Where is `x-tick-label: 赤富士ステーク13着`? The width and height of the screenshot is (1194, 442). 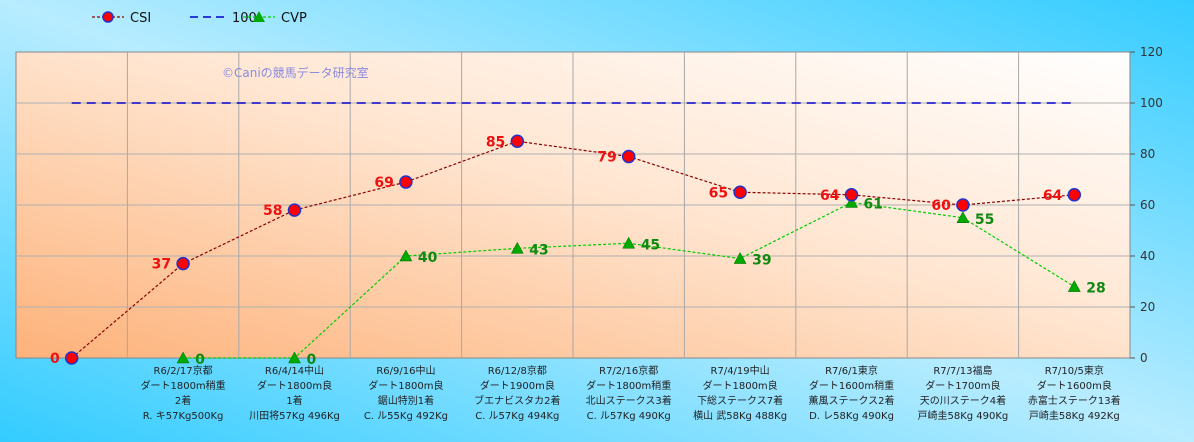 x-tick-label: 赤富士ステーク13着 is located at coordinates (1074, 400).